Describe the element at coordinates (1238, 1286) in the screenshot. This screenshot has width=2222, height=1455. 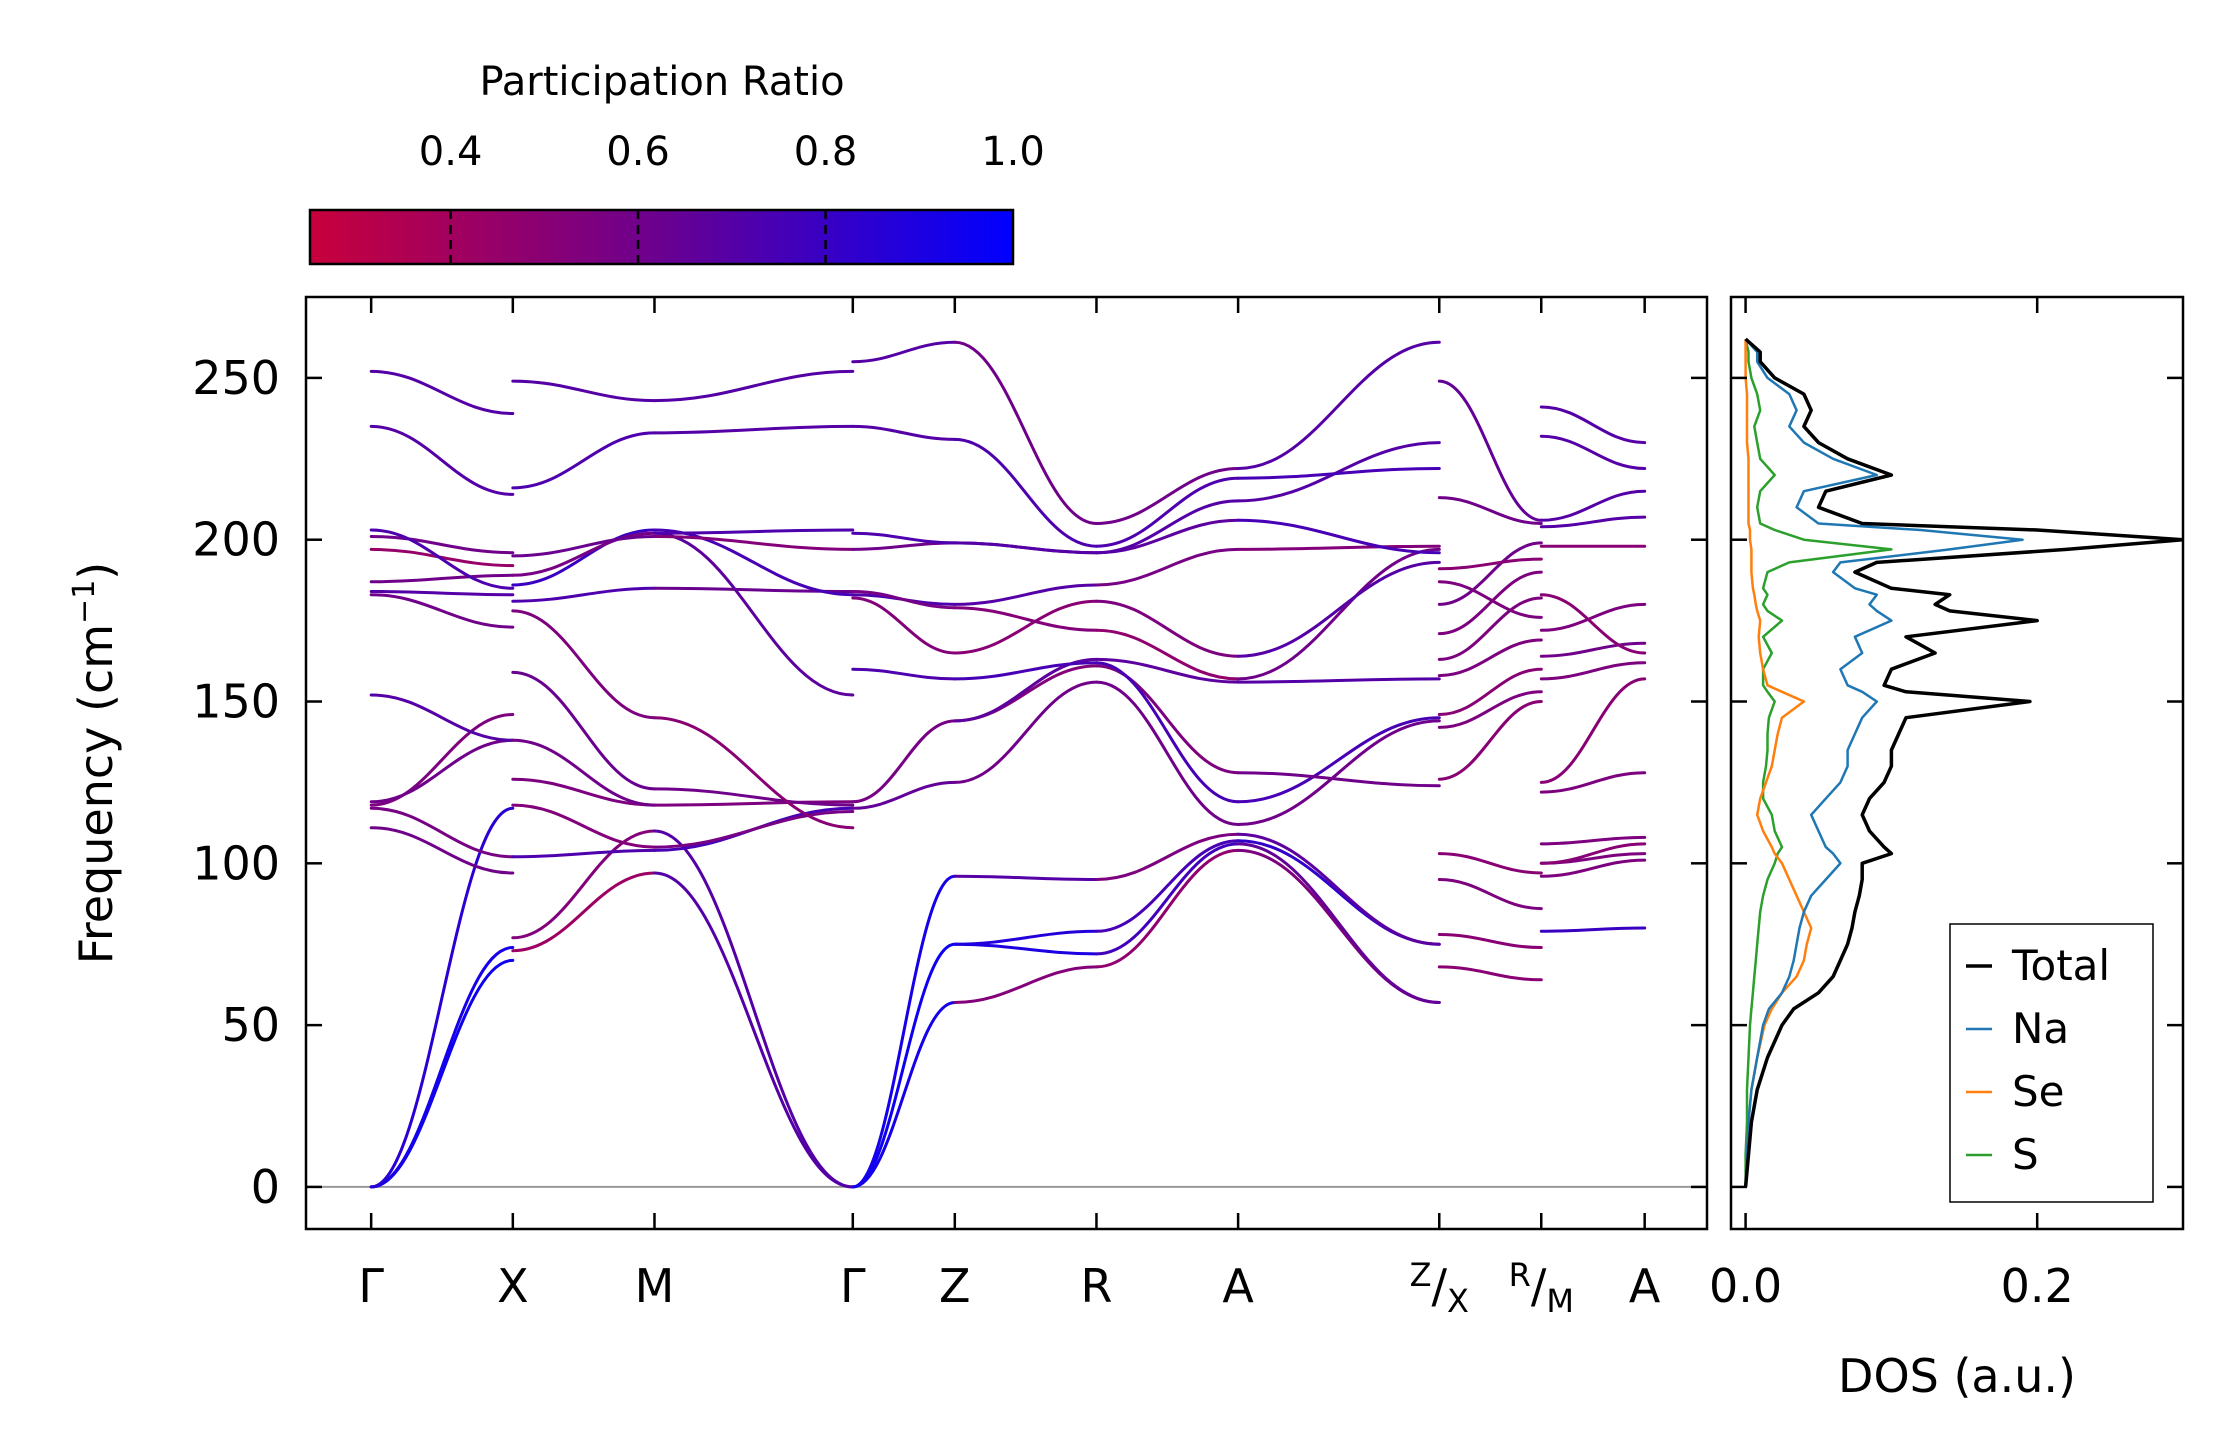
I see `k-point-label: A` at that location.